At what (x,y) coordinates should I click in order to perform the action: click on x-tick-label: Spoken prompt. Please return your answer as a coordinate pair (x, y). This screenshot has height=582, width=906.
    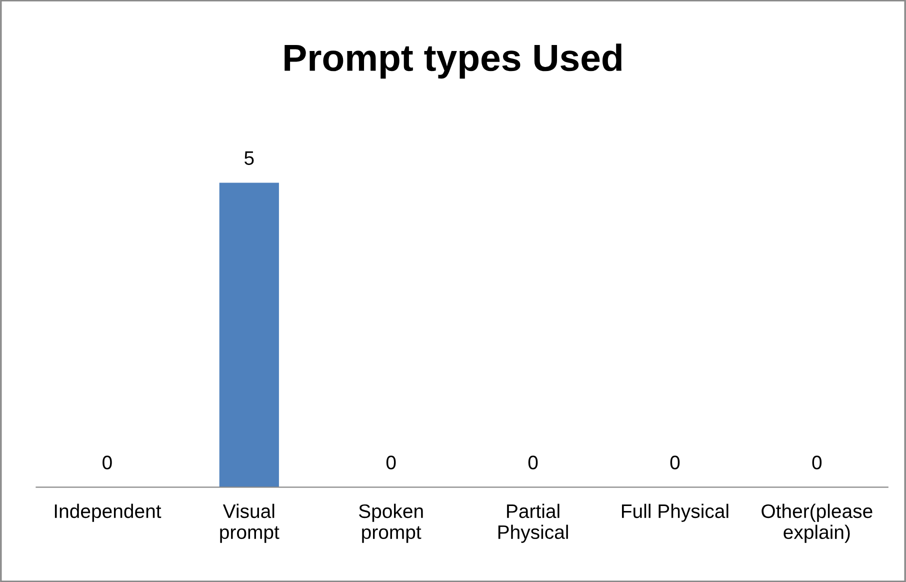
    Looking at the image, I should click on (391, 523).